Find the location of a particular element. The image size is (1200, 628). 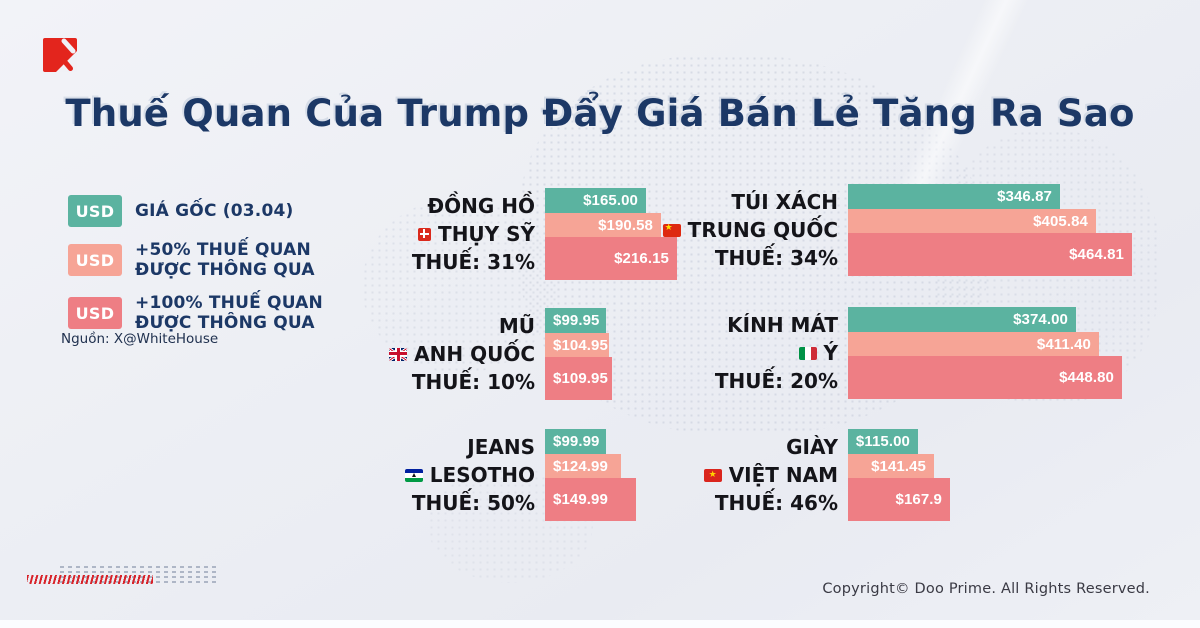

legend-item-1: USD +50% THUẾ QUAN ĐƯỢC THÔNG QUA is located at coordinates (195, 260).